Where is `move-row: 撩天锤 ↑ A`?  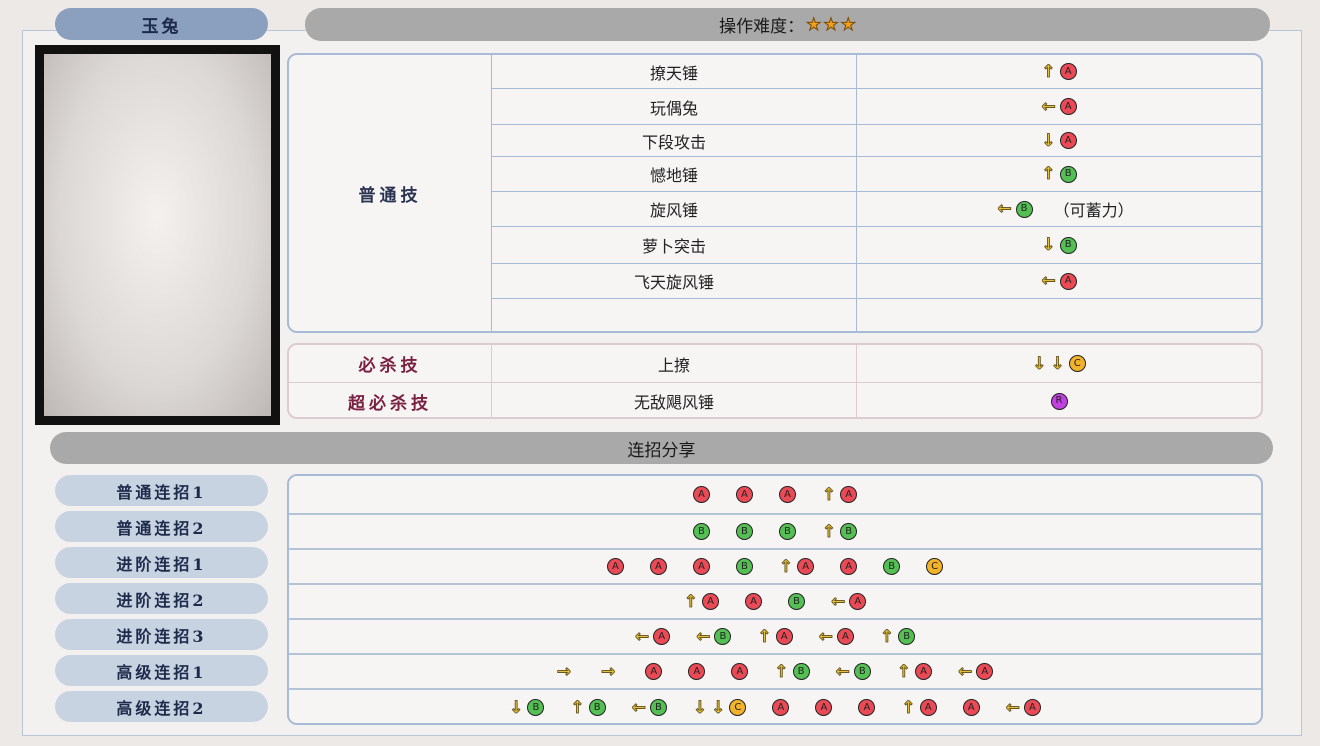 move-row: 撩天锤 ↑ A is located at coordinates (876, 71).